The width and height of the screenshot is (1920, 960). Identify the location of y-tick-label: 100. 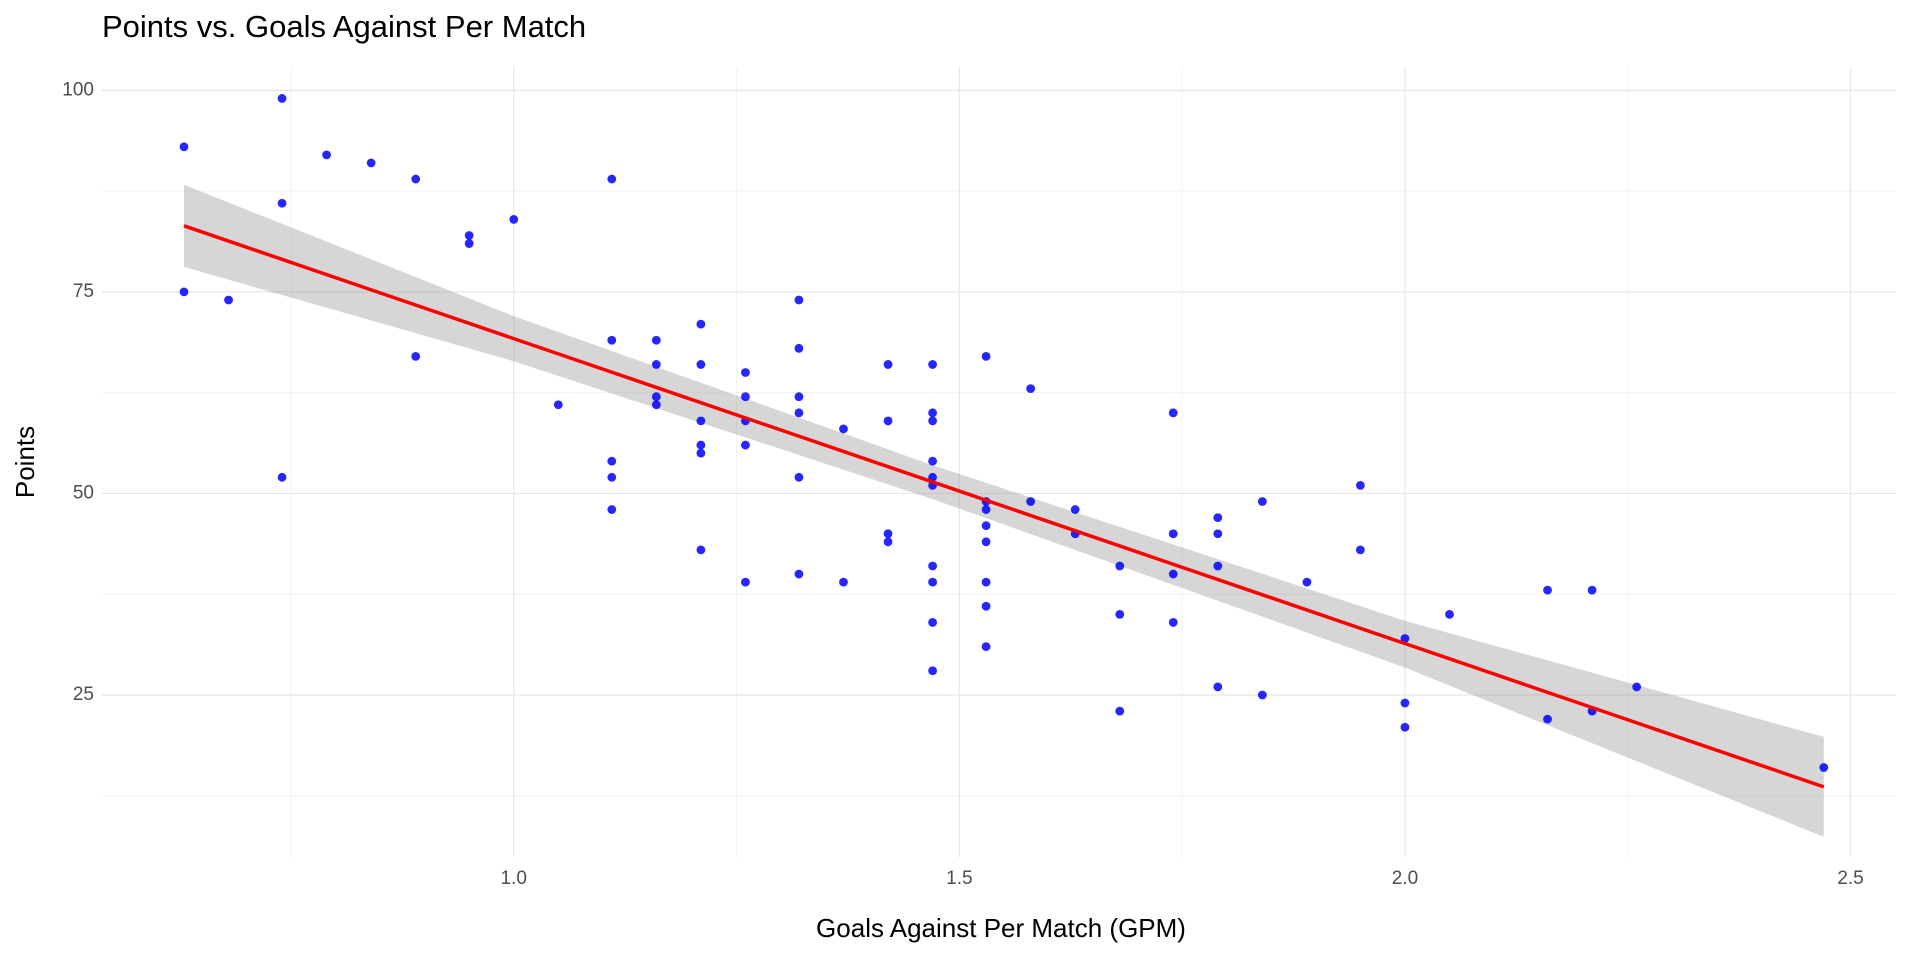
(78, 89).